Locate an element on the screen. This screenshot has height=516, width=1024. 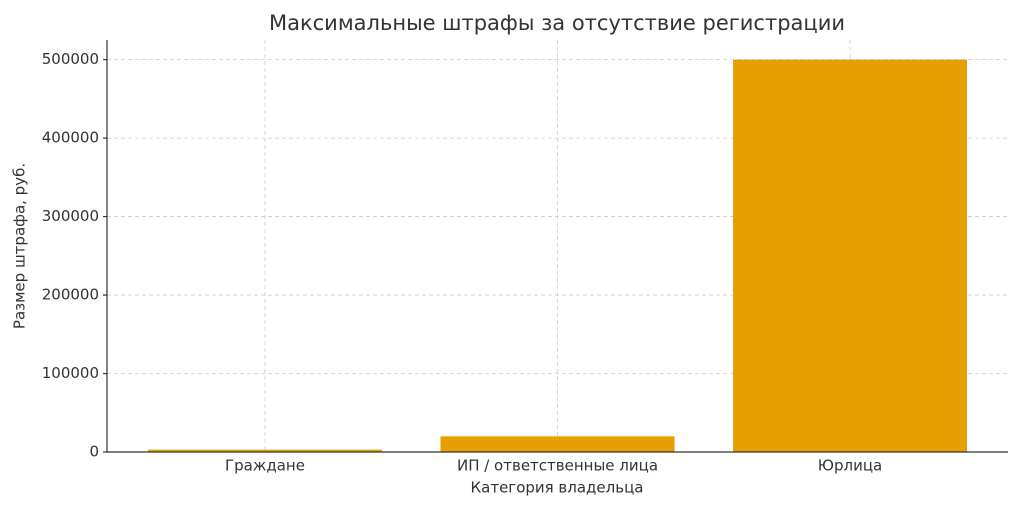
x-tick-label: ИП / ответственные лица is located at coordinates (557, 466).